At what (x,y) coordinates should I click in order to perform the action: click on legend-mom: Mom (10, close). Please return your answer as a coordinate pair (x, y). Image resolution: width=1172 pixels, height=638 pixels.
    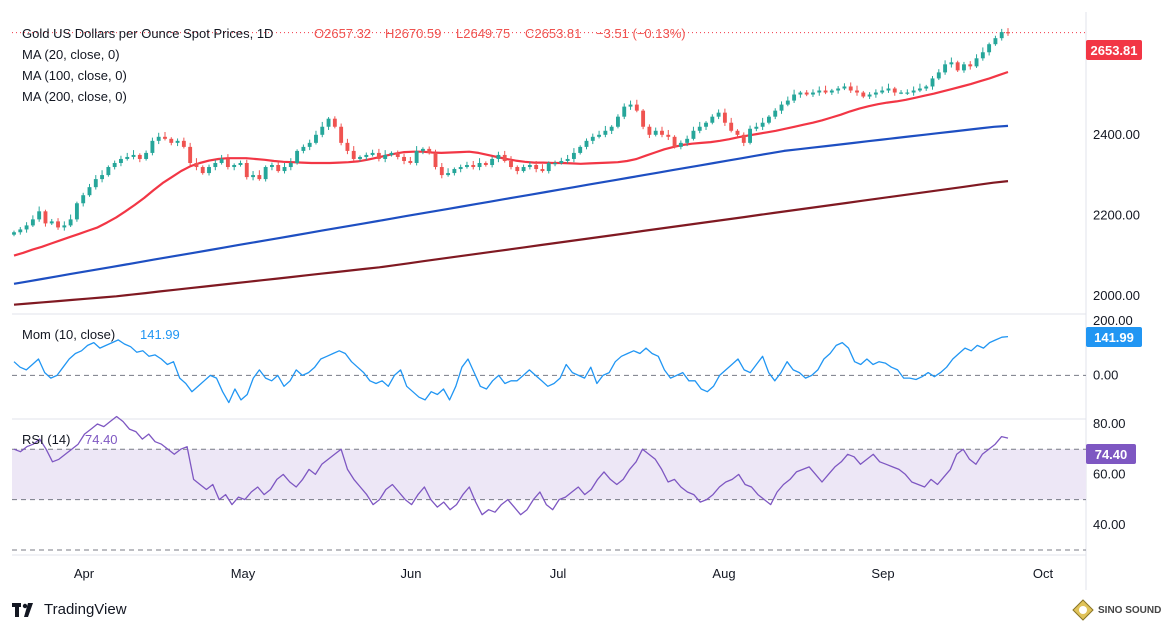
    Looking at the image, I should click on (68, 334).